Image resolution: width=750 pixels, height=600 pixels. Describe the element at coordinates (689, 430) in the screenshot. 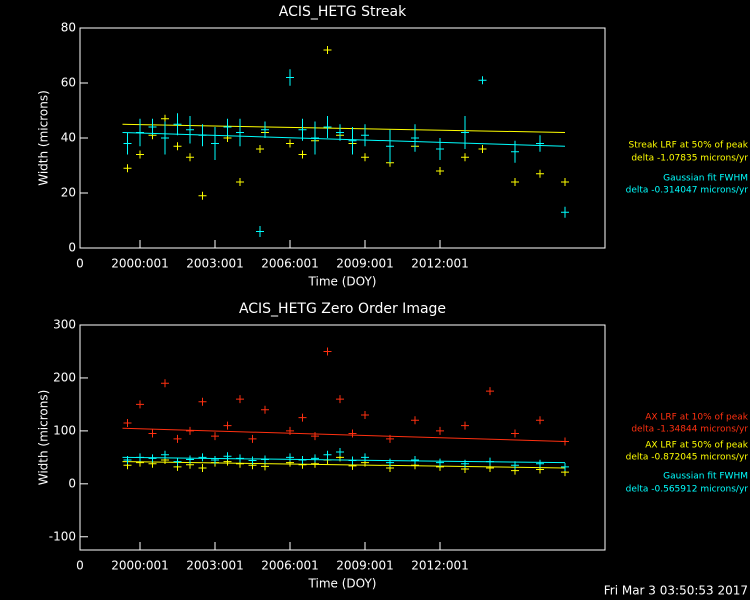

I see `legend-delta: delta -1.34844 microns/yr` at that location.